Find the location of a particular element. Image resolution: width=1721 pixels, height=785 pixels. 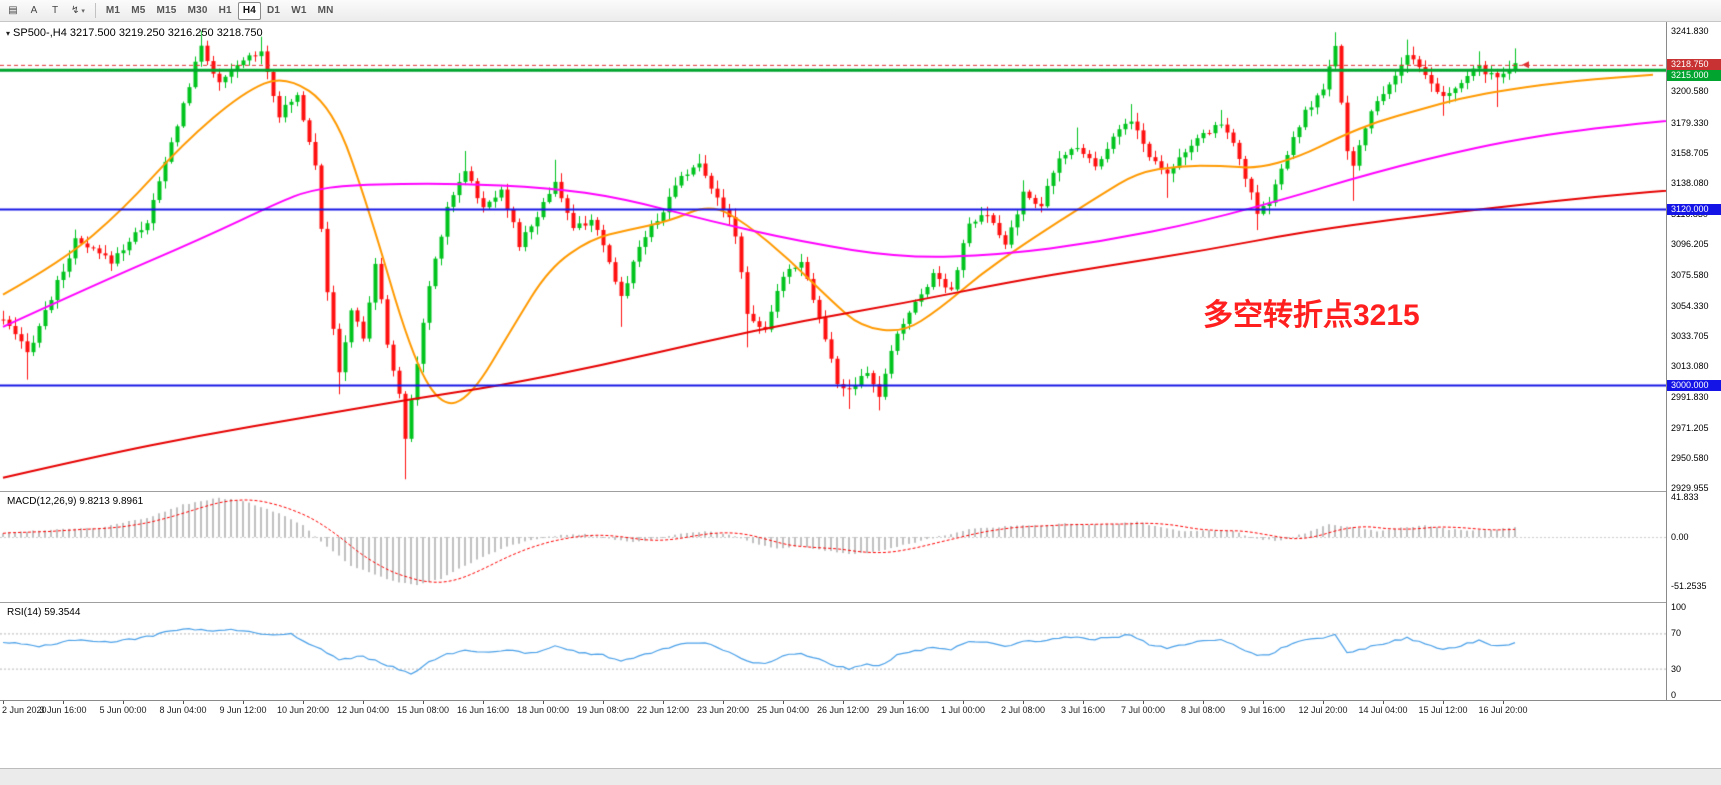

bottom-scroll-area is located at coordinates (860, 776).